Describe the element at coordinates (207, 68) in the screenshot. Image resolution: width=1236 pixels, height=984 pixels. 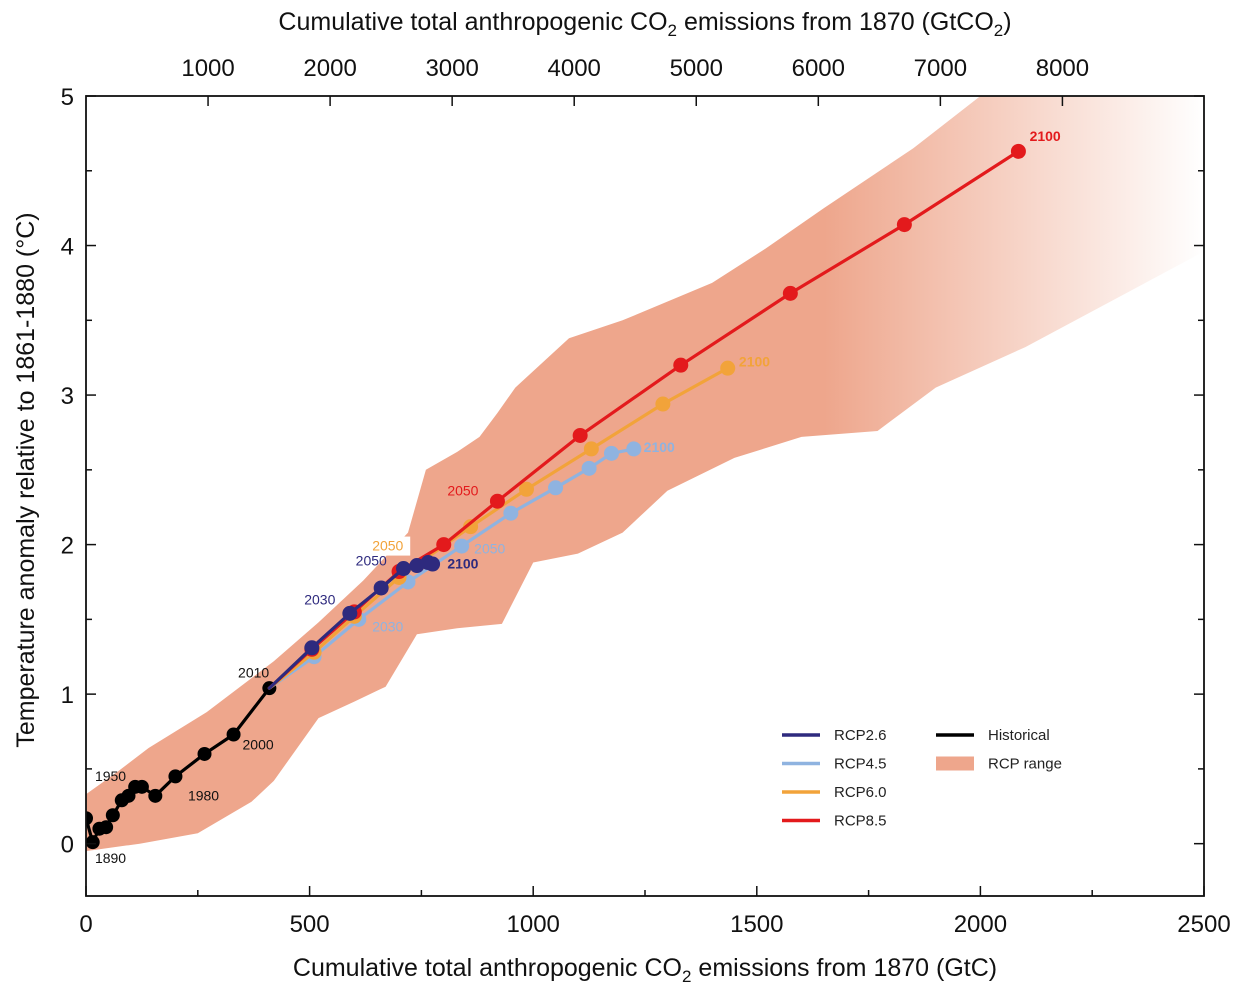
I see `top-x-tick-label: 1000` at that location.